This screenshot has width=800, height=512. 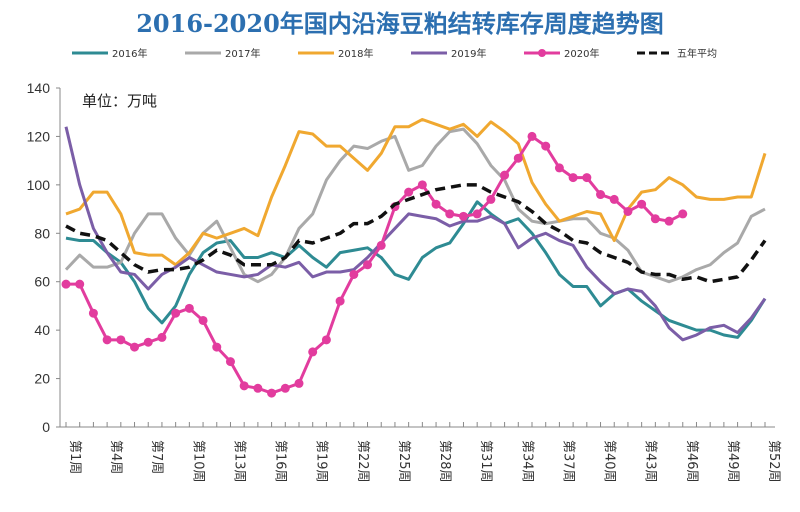 I want to click on x-tick-label: 第25周, so click(x=403, y=461).